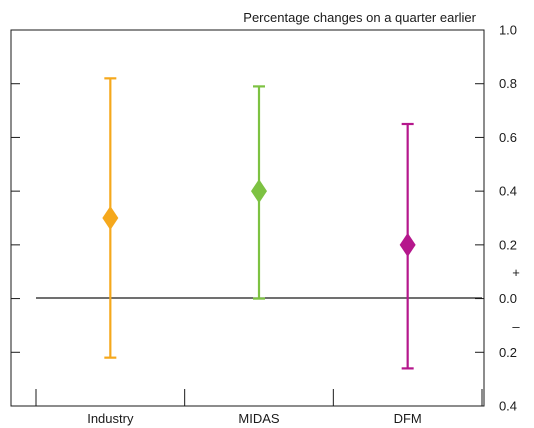 Image resolution: width=534 pixels, height=428 pixels. What do you see at coordinates (516, 326) in the screenshot?
I see `sign-minus-label: –` at bounding box center [516, 326].